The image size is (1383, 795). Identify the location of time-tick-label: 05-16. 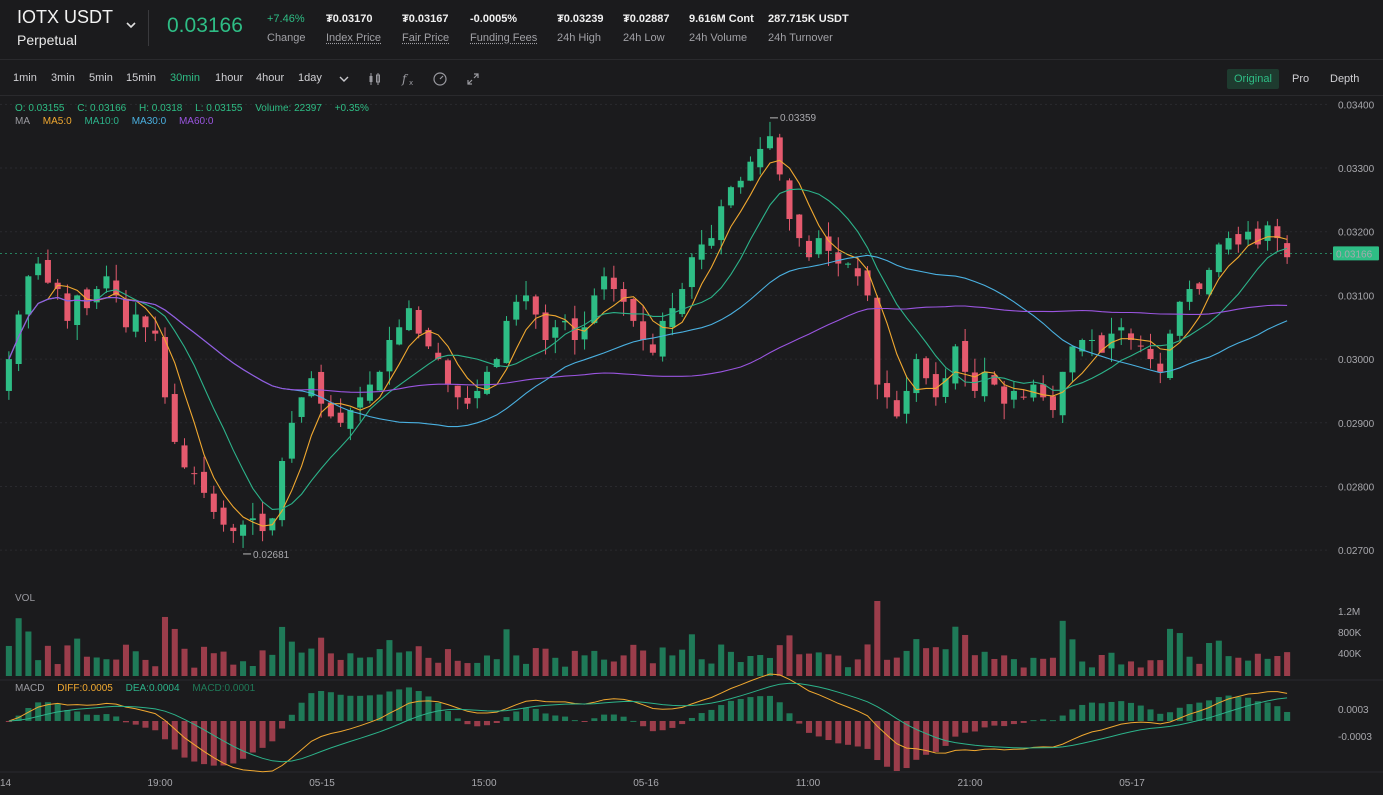
(646, 783).